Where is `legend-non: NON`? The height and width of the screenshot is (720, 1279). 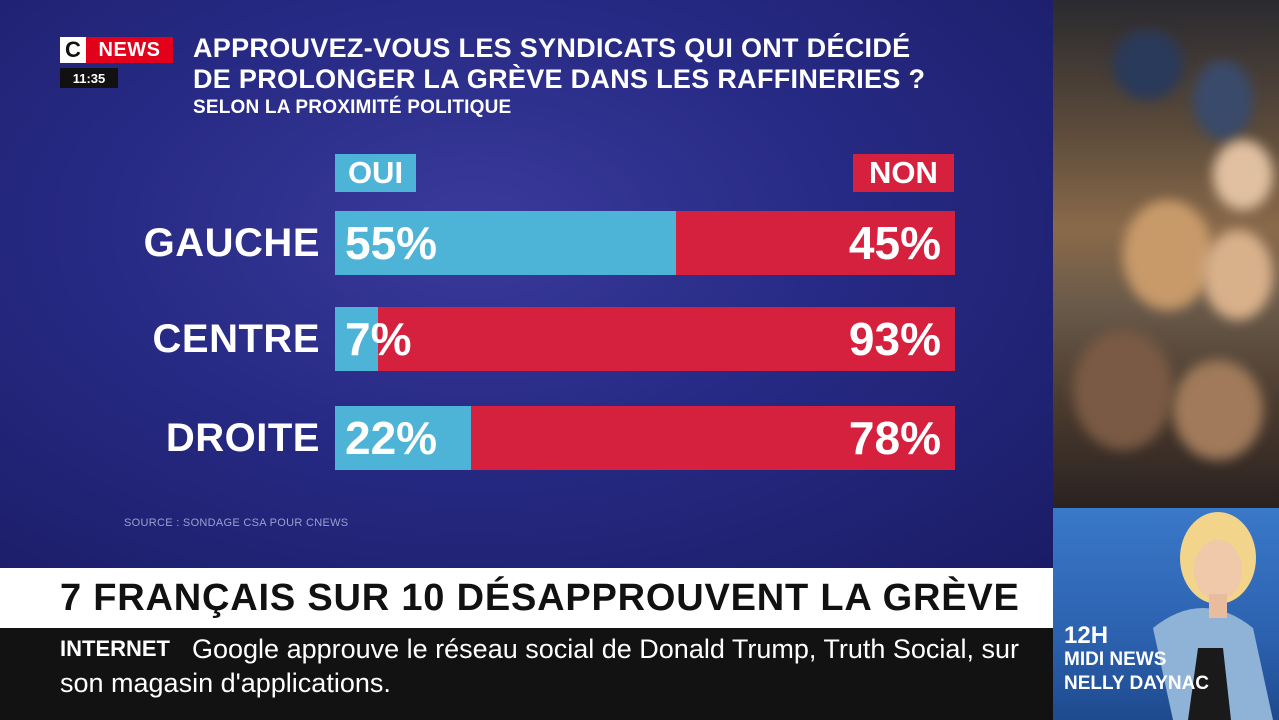
legend-non: NON is located at coordinates (903, 173).